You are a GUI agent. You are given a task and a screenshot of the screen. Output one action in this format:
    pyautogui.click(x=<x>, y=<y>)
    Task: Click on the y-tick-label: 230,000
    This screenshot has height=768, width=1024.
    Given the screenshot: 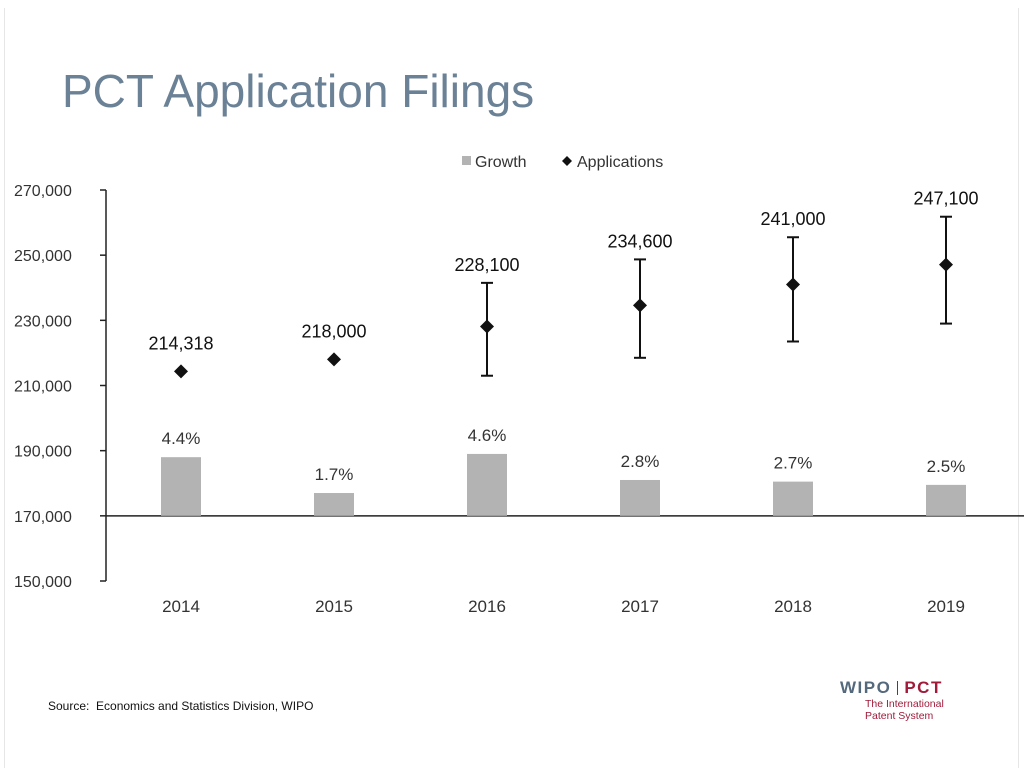 What is the action you would take?
    pyautogui.click(x=43, y=321)
    